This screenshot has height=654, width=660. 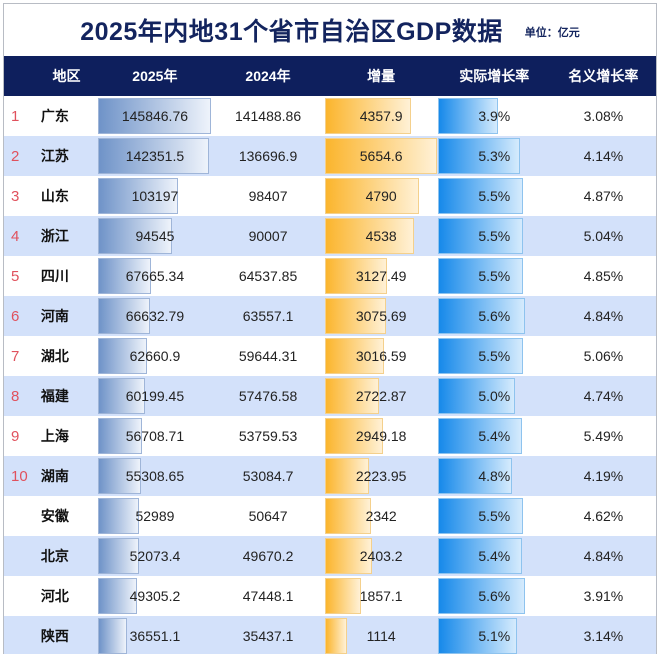 What do you see at coordinates (154, 635) in the screenshot?
I see `gdp2025-cell: 36551.1` at bounding box center [154, 635].